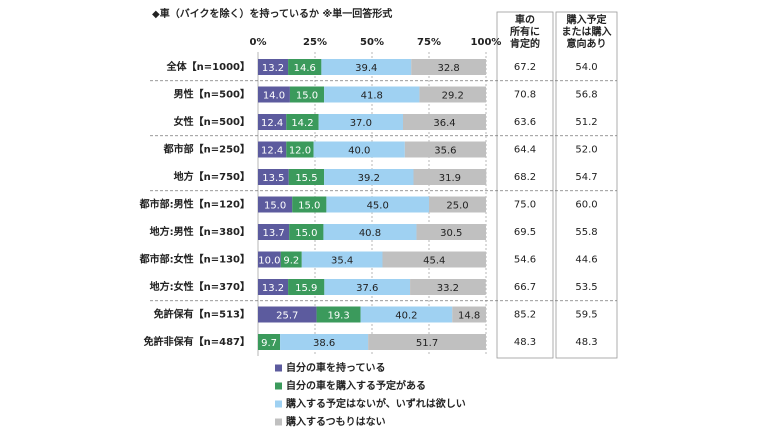 Image resolution: width=770 pixels, height=433 pixels. I want to click on data-label: 15.9, so click(306, 288).